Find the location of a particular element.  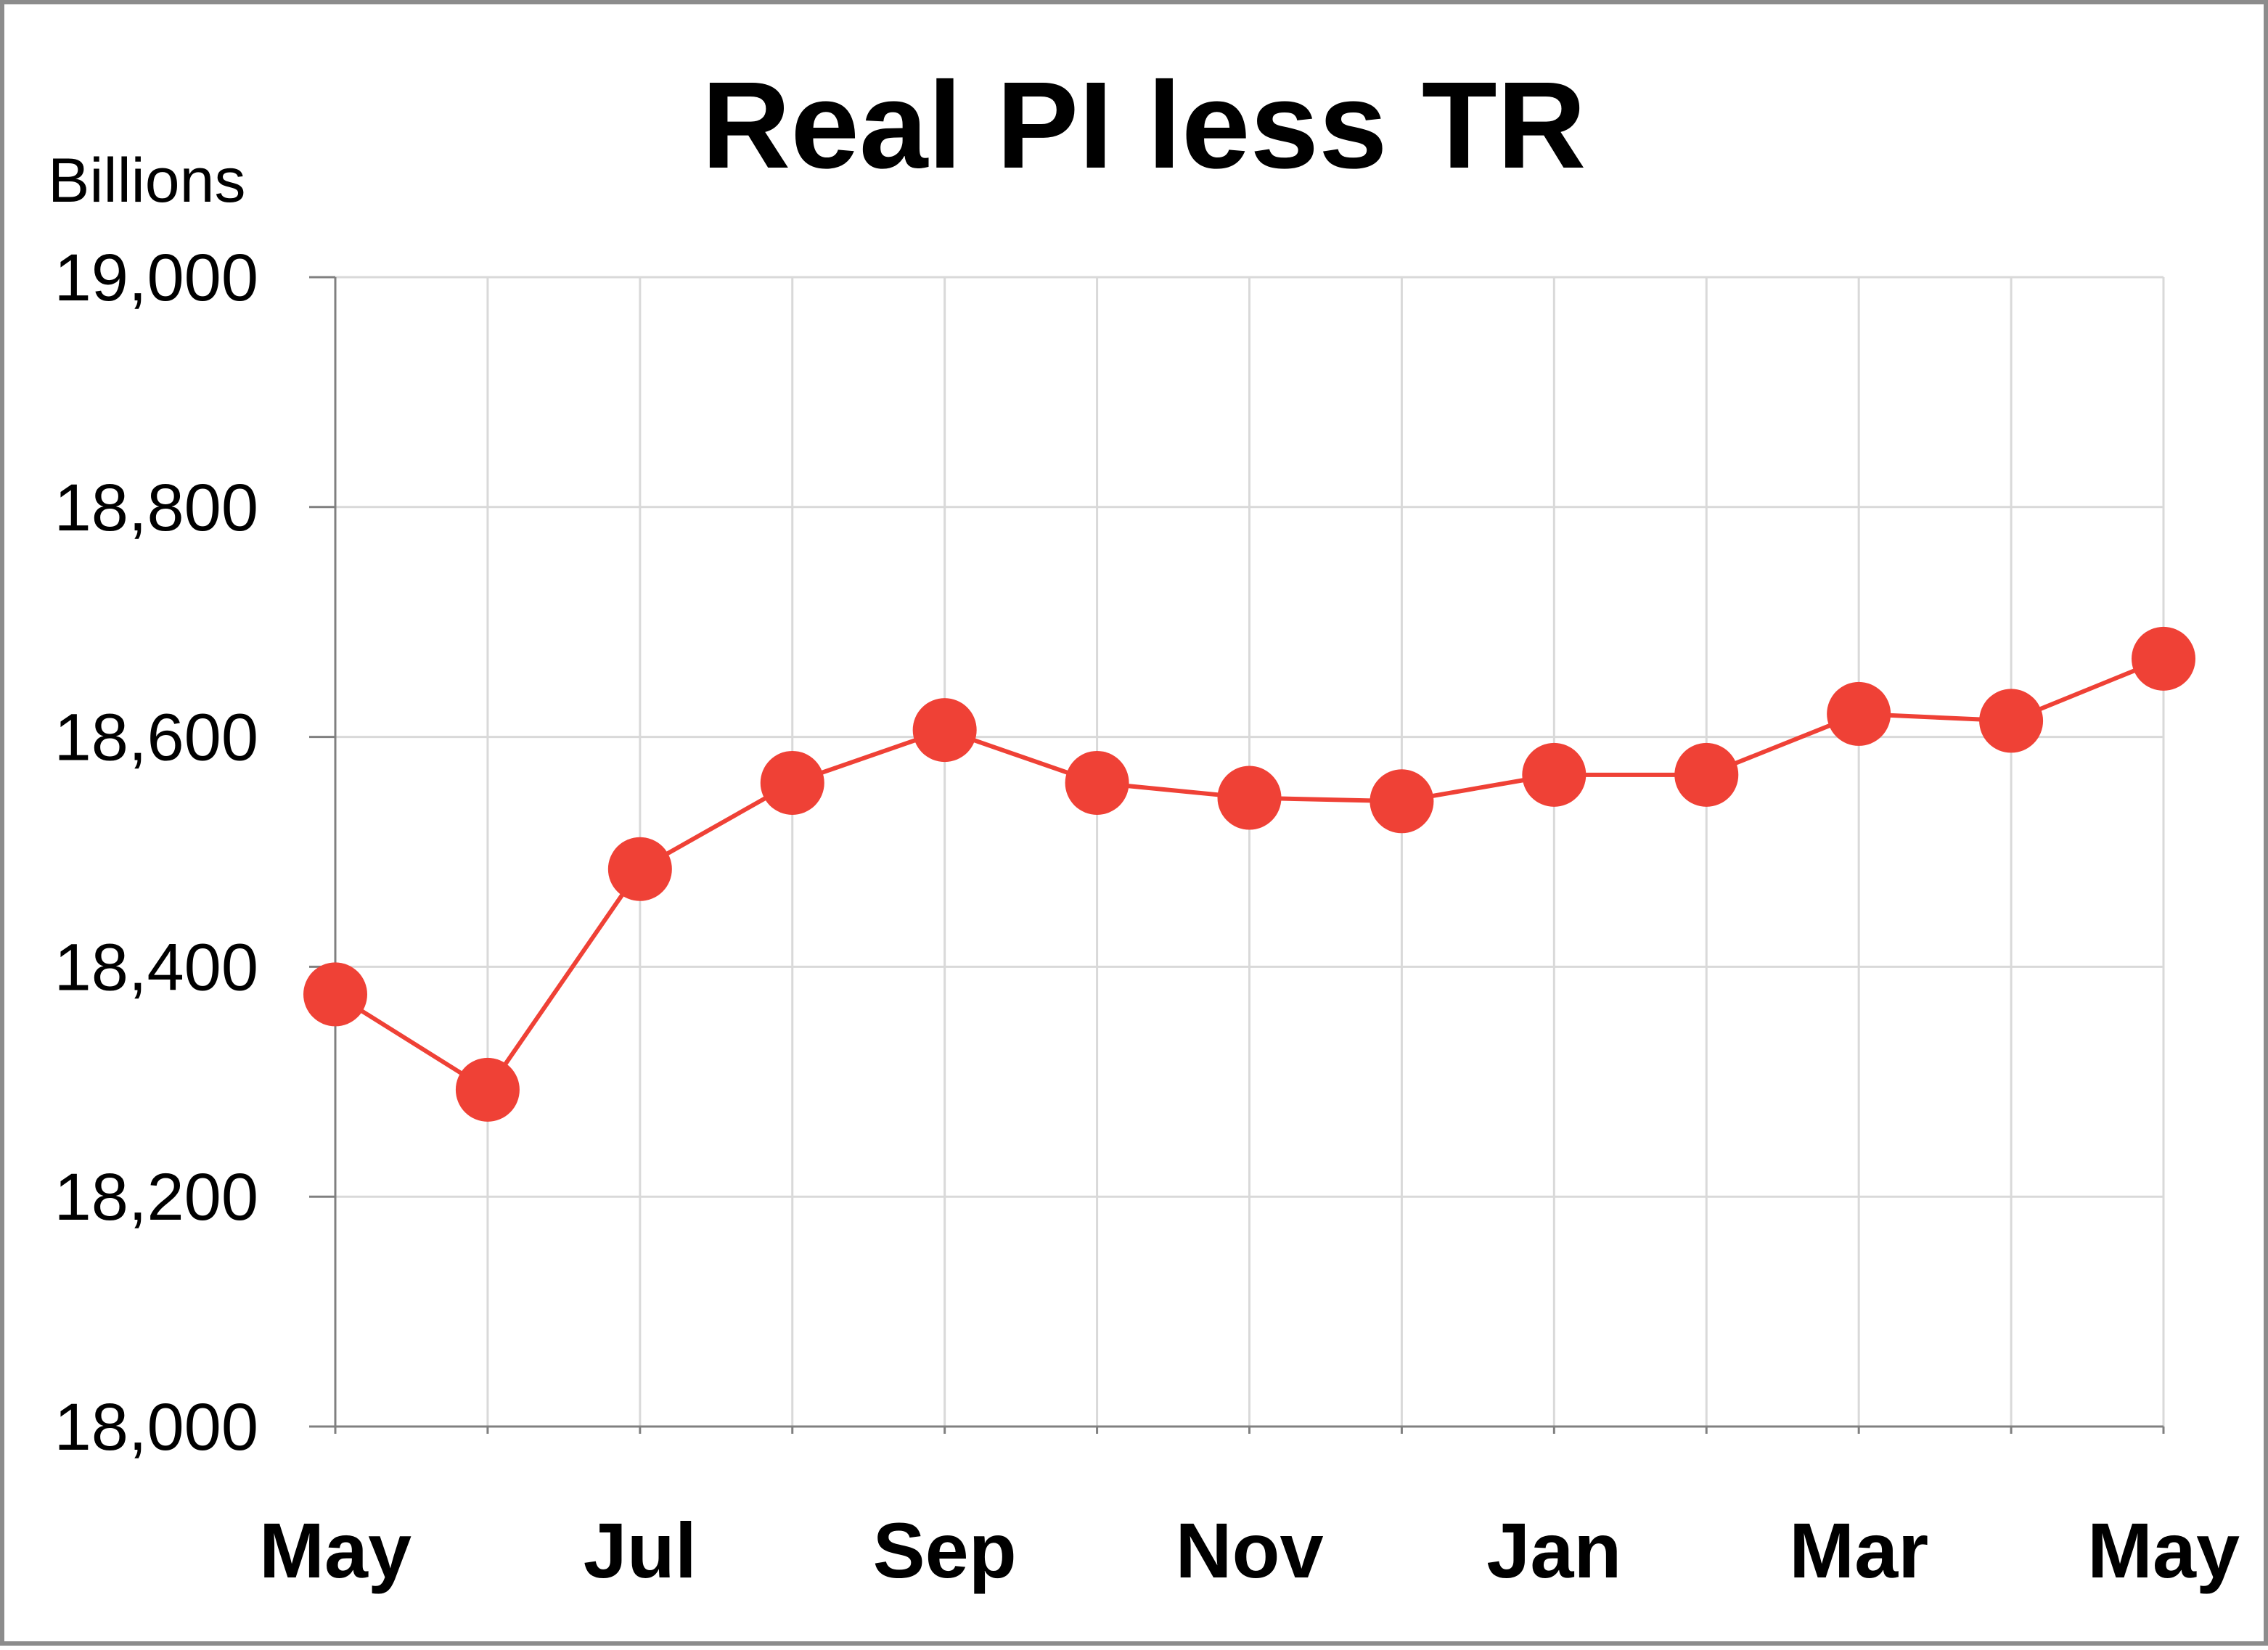

x-tick-label: Nov is located at coordinates (1249, 1550).